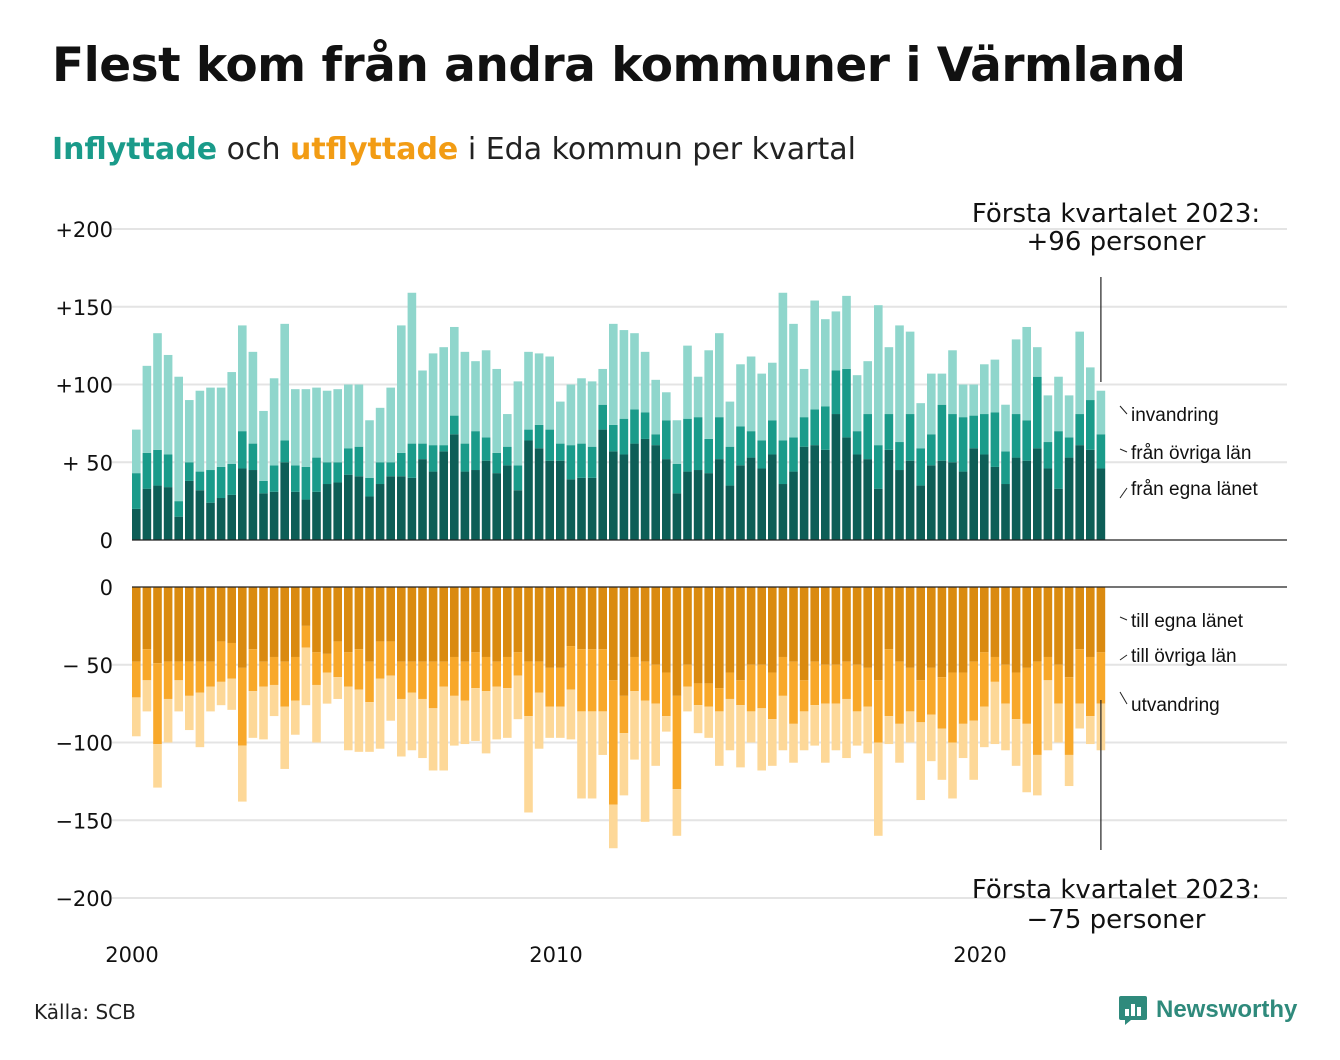 This screenshot has width=1340, height=1060. Describe the element at coordinates (1116, 214) in the screenshot. I see `annotation-top-line1: Första kvartalet 2023:` at that location.